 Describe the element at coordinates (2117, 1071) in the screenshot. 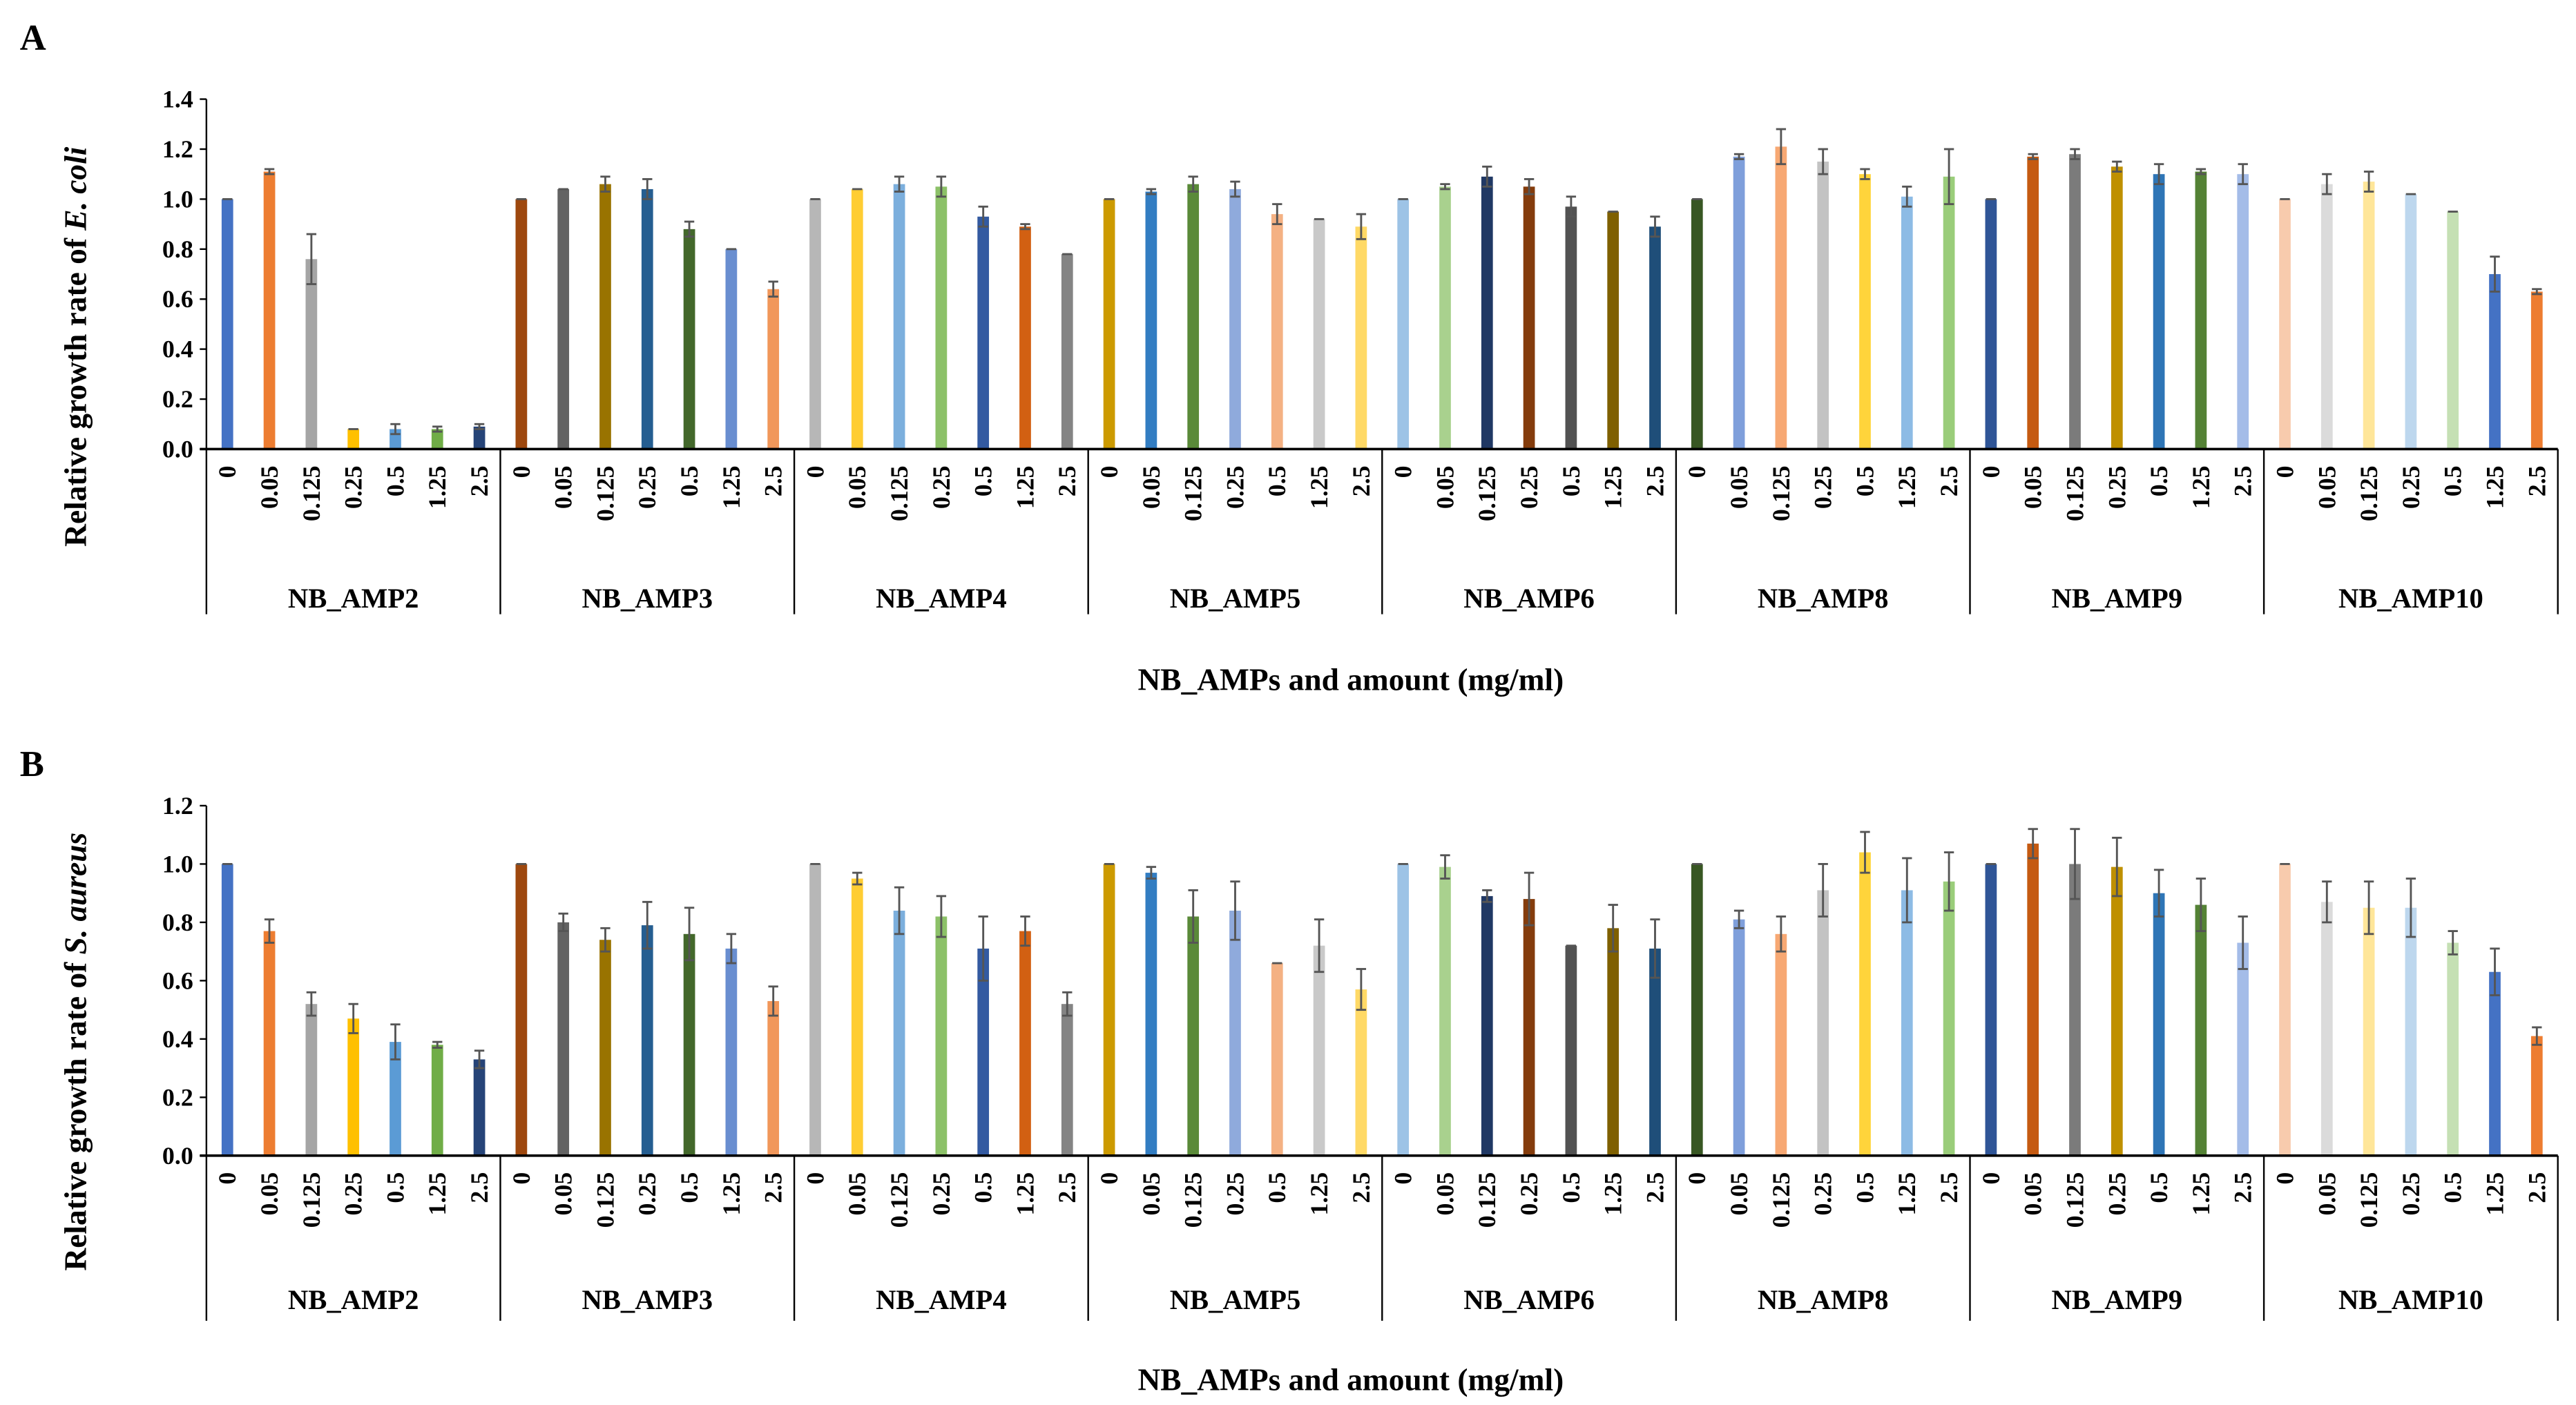

I see `bar-group-nb-amp9: 0 0.05 0.125 0.25 0.5 1.25 2.5 NB_AMP9` at that location.